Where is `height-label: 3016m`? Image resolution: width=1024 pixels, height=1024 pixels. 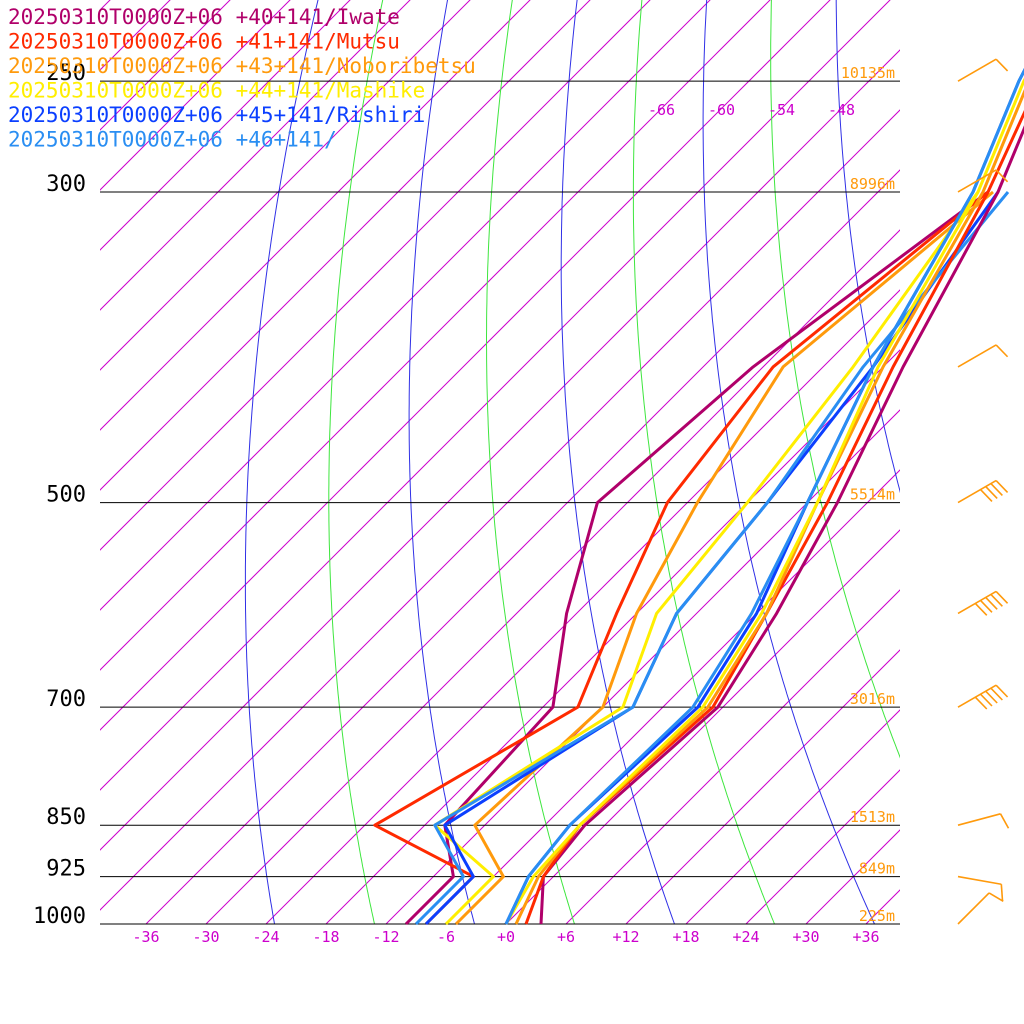
height-label: 3016m is located at coordinates (872, 699).